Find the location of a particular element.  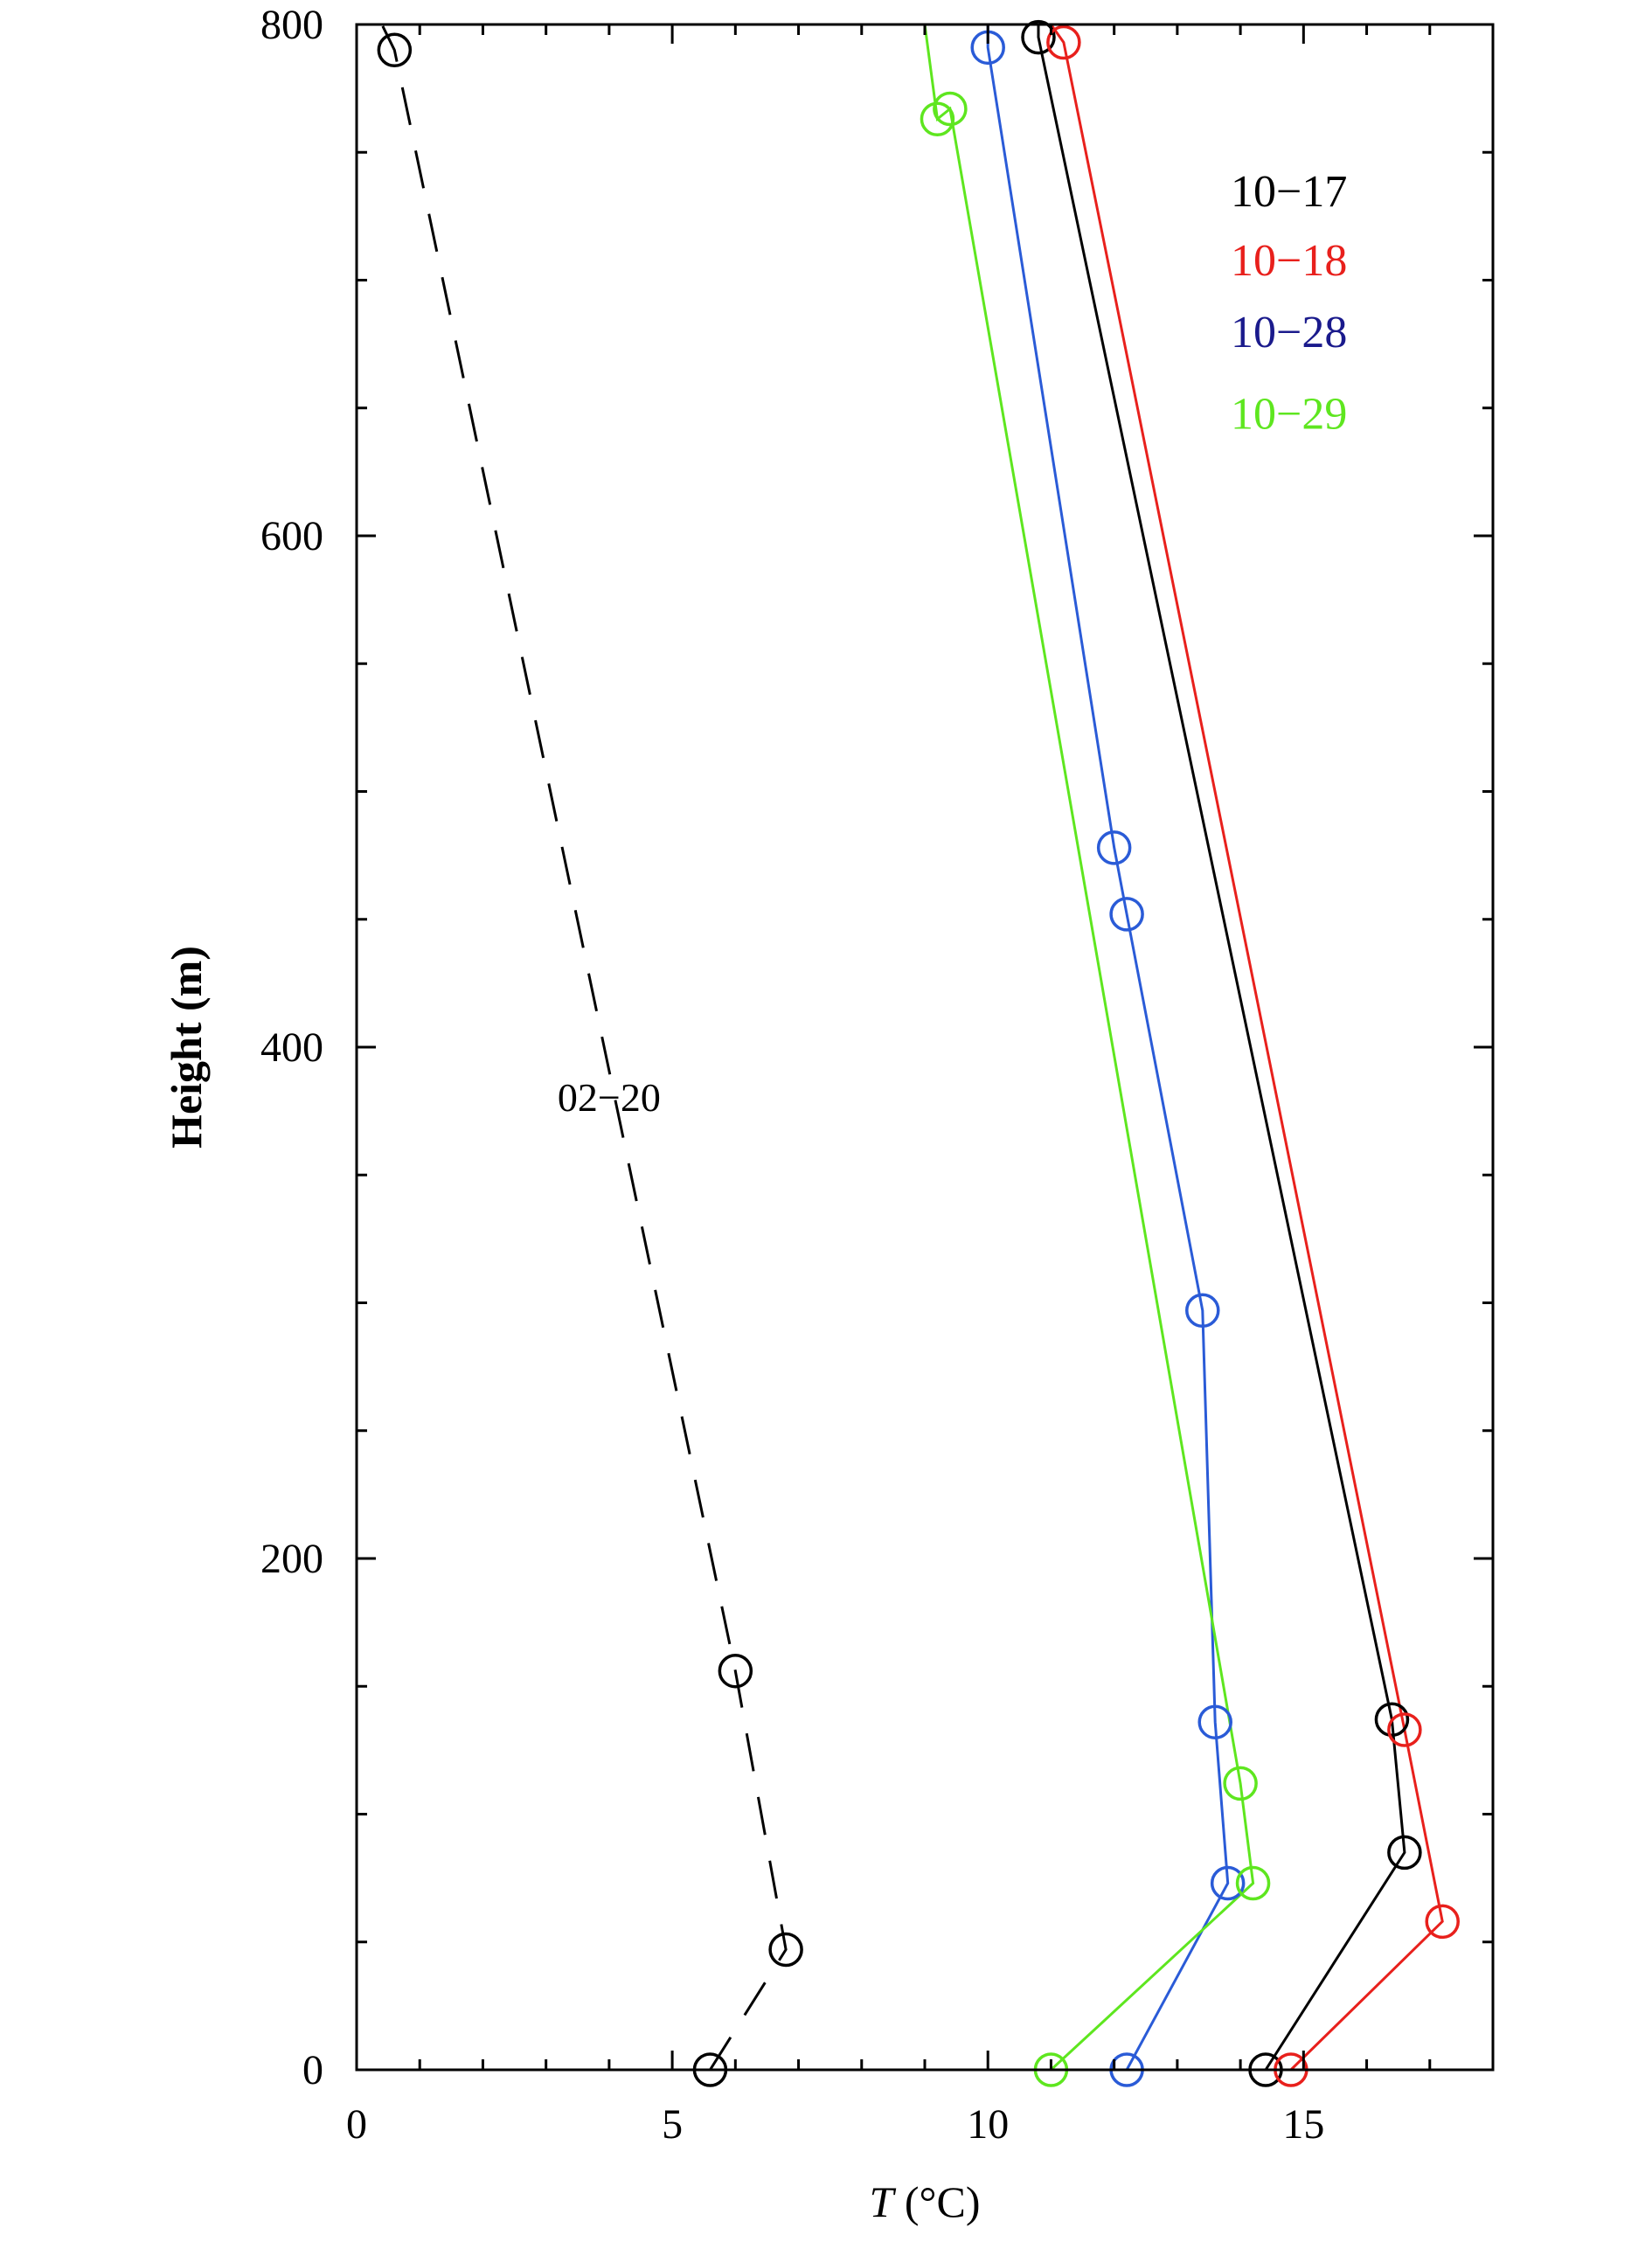

legend-entry: 10−18 is located at coordinates (1289, 261).